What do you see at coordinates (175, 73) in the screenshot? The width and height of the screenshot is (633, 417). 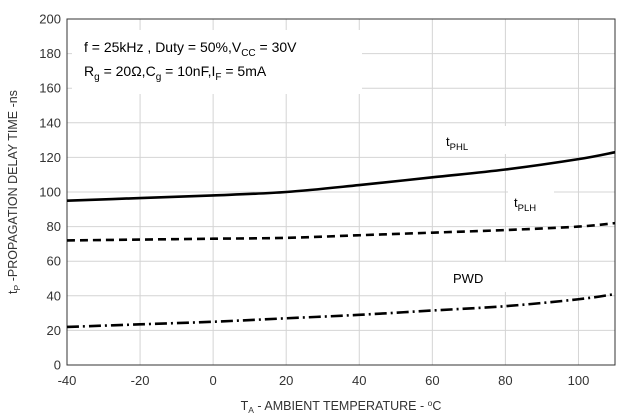 I see `annotation-line-2: Rg = 20Ω,Cg = 10nF,IF = 5mA` at bounding box center [175, 73].